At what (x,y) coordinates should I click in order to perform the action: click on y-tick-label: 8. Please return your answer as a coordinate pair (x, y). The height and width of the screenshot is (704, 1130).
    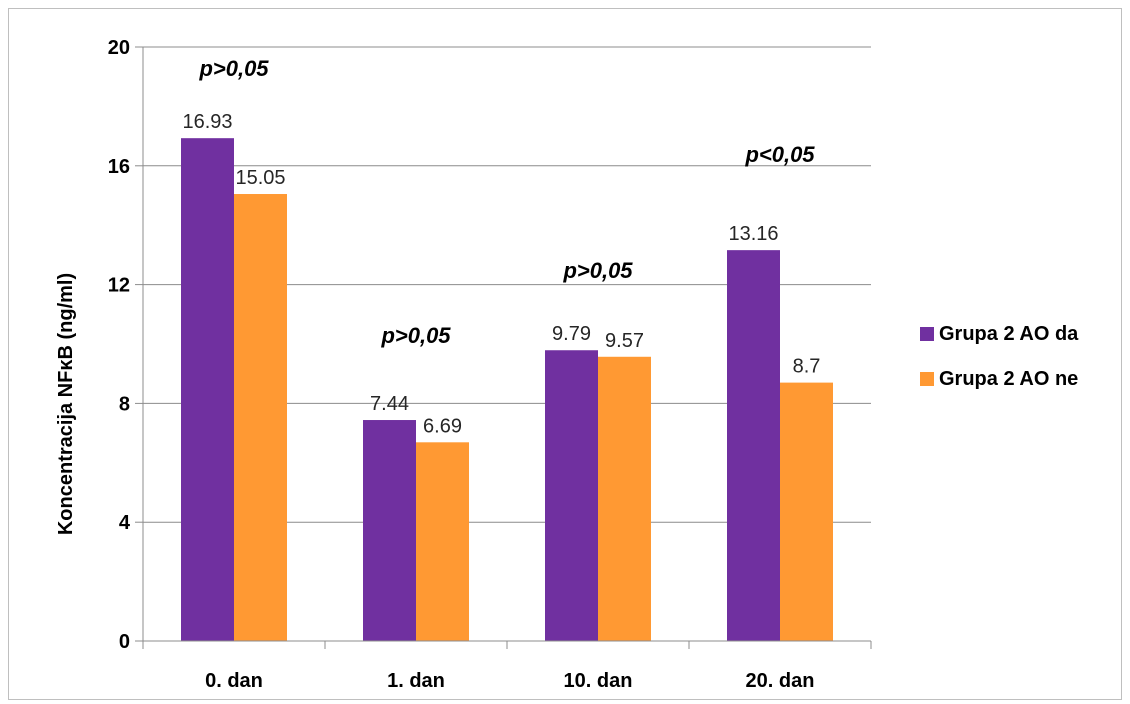
    Looking at the image, I should click on (124, 404).